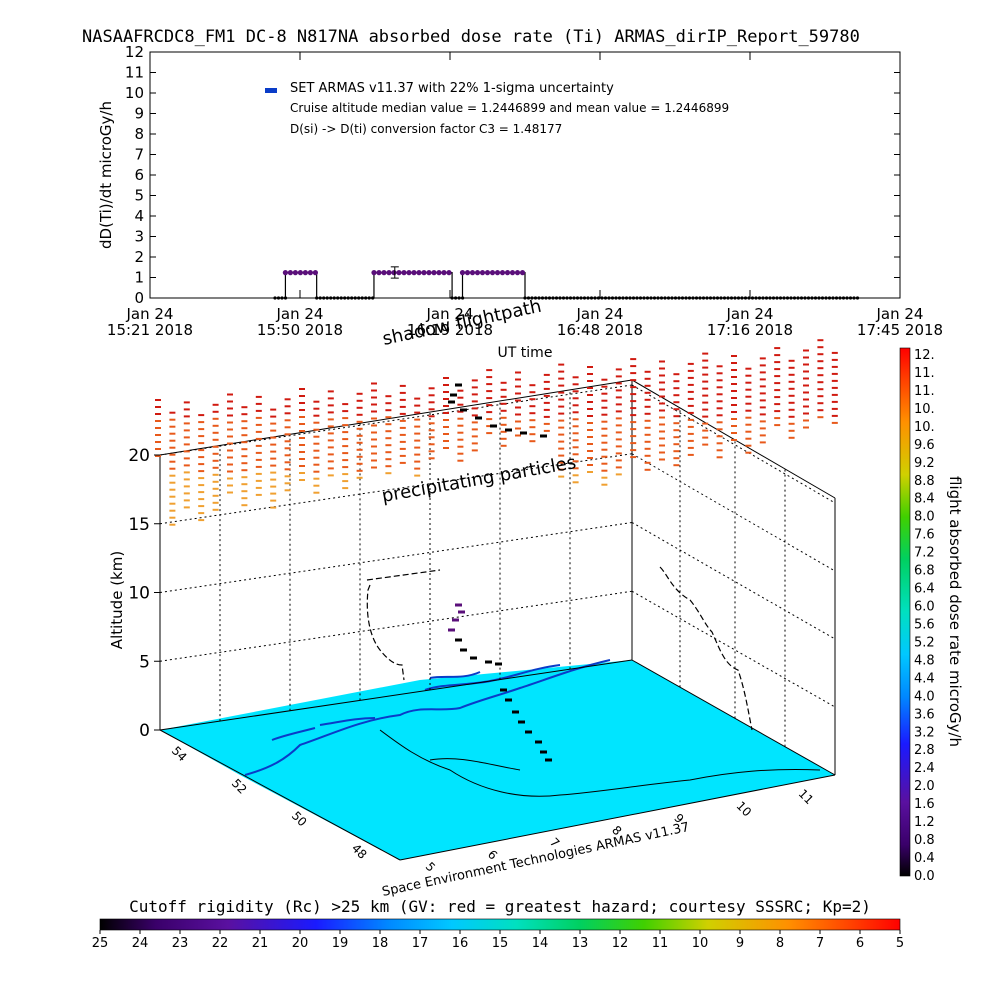 The height and width of the screenshot is (1004, 1000). I want to click on dose-colorbar-tick-label: 4.8, so click(924, 660).